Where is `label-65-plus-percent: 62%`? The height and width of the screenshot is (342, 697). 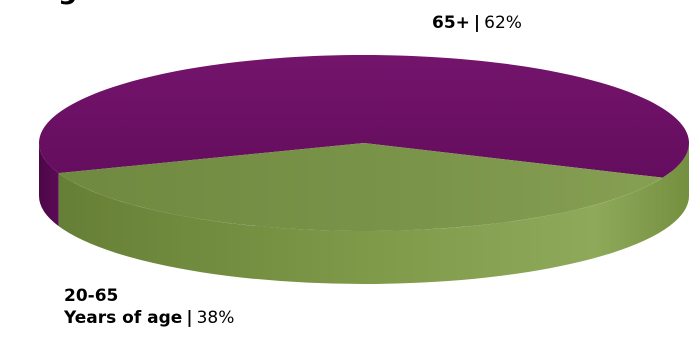 label-65-plus-percent: 62% is located at coordinates (503, 23).